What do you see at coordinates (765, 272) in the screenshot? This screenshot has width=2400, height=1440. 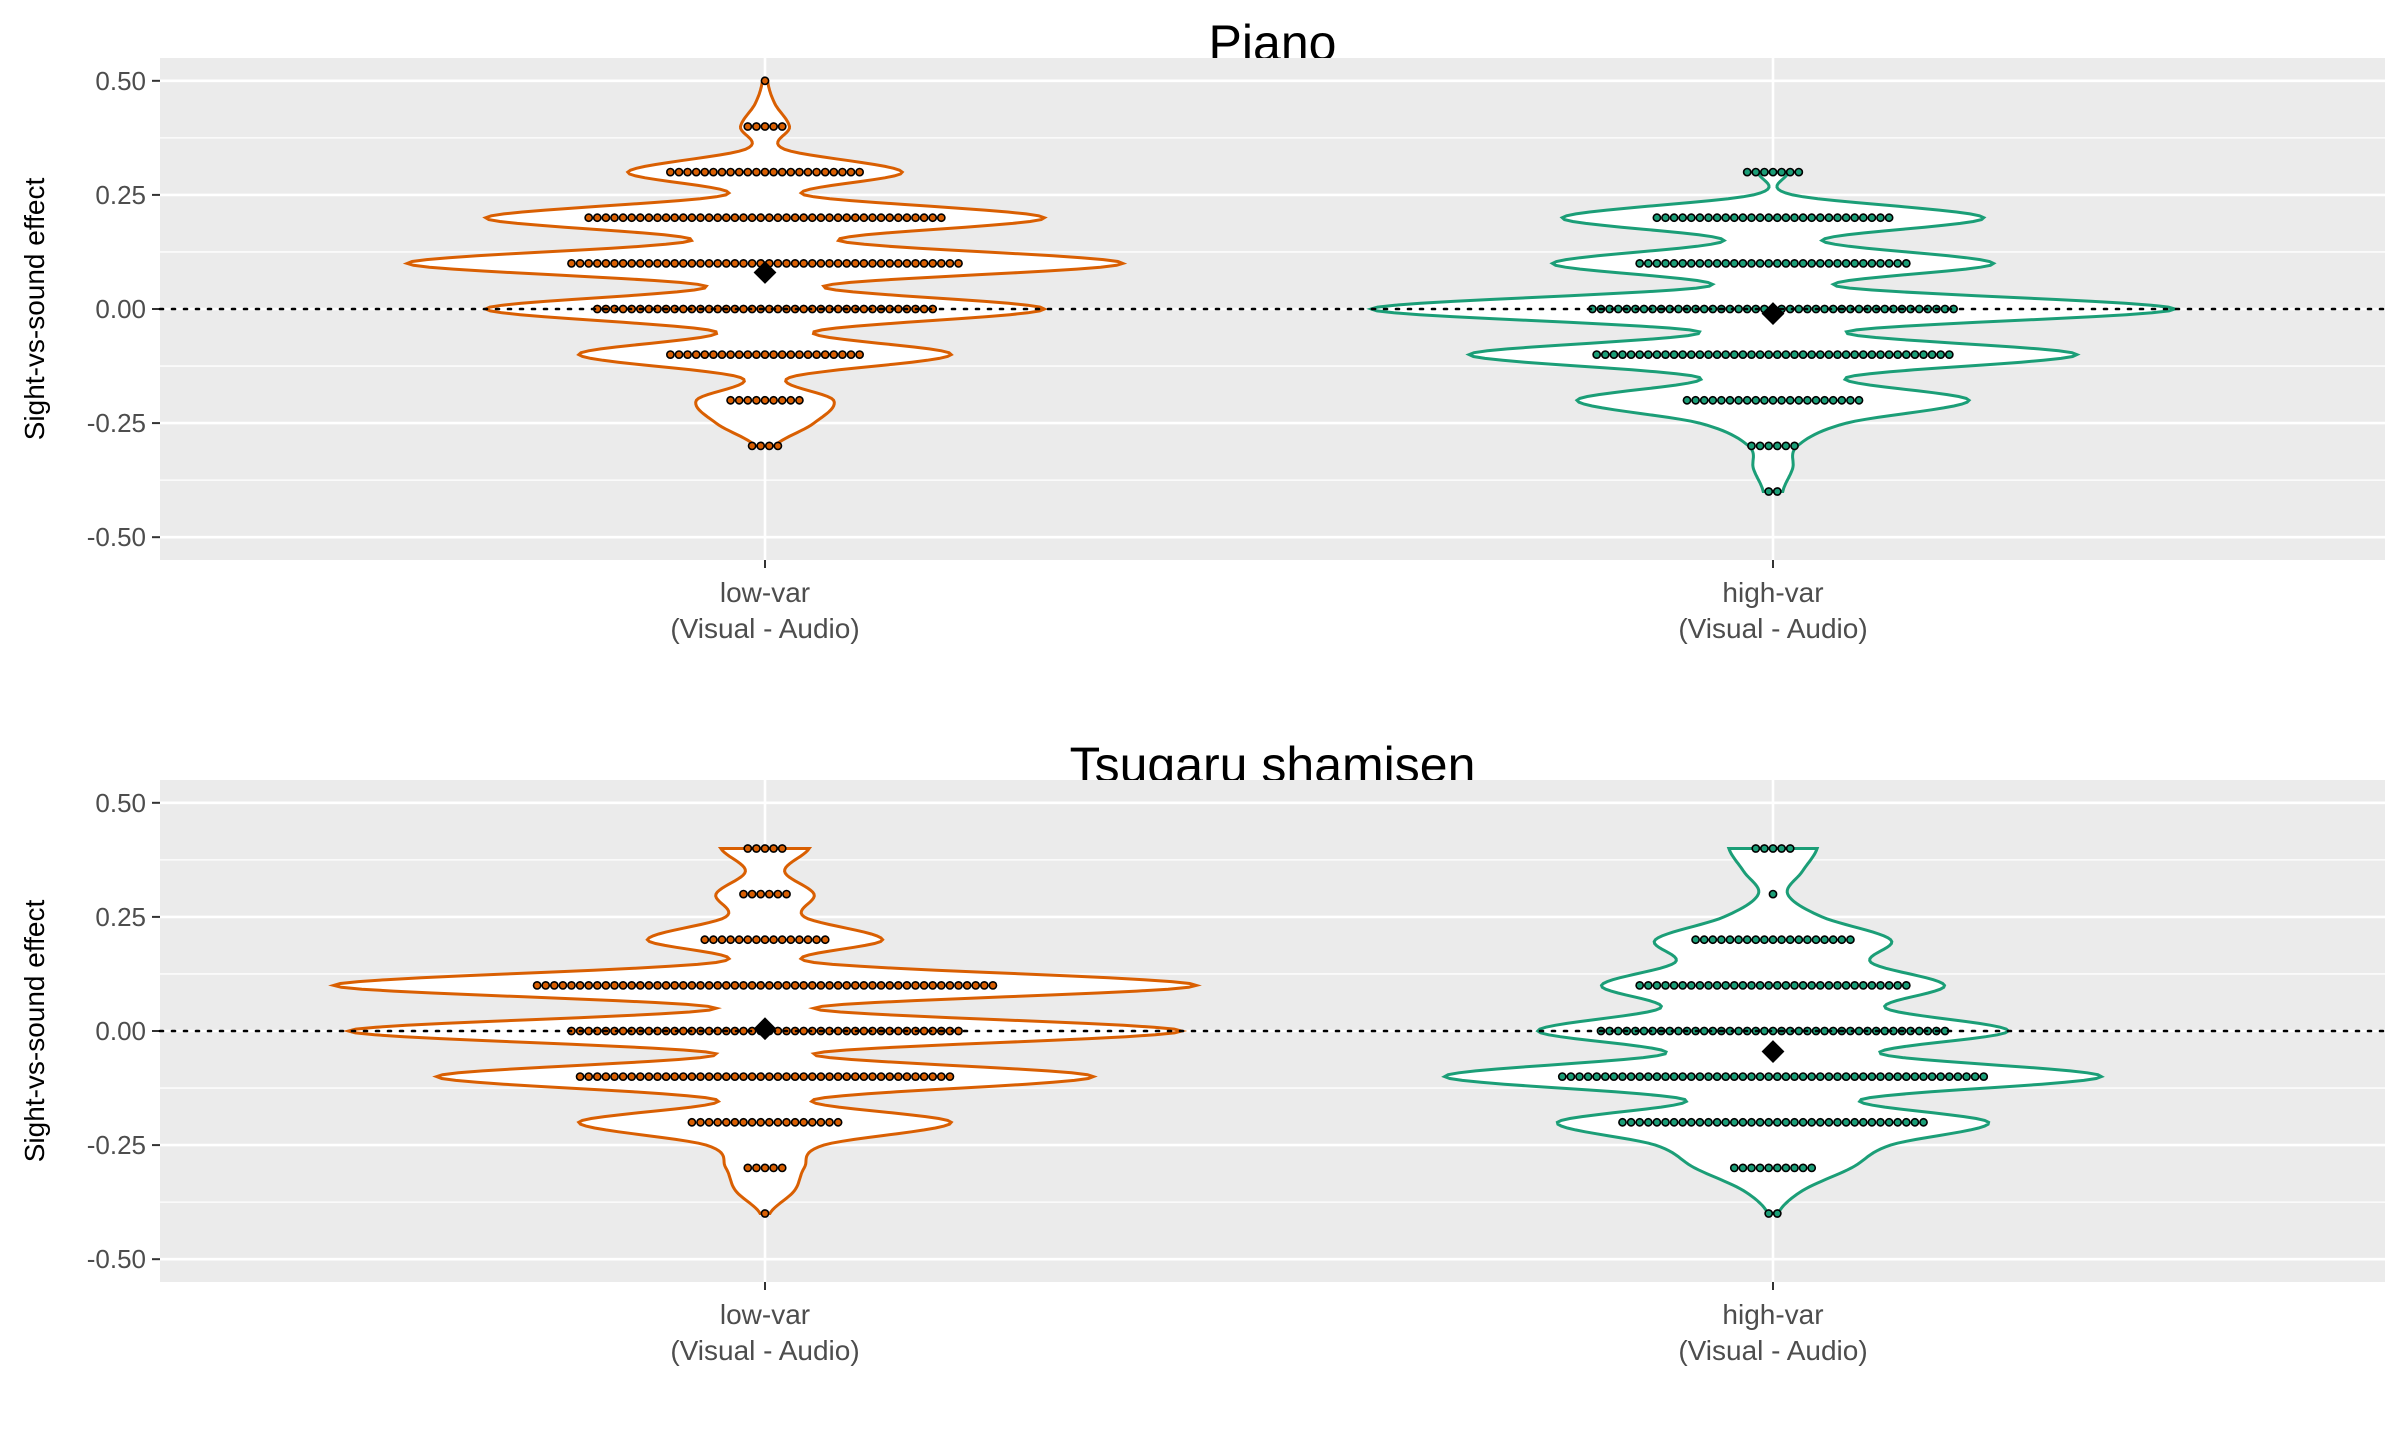 I see `mean-marker` at bounding box center [765, 272].